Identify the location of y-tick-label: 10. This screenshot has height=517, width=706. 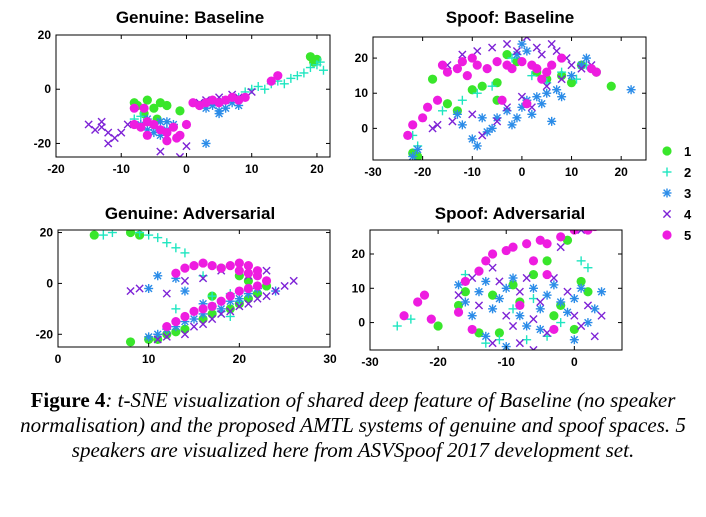
(359, 288).